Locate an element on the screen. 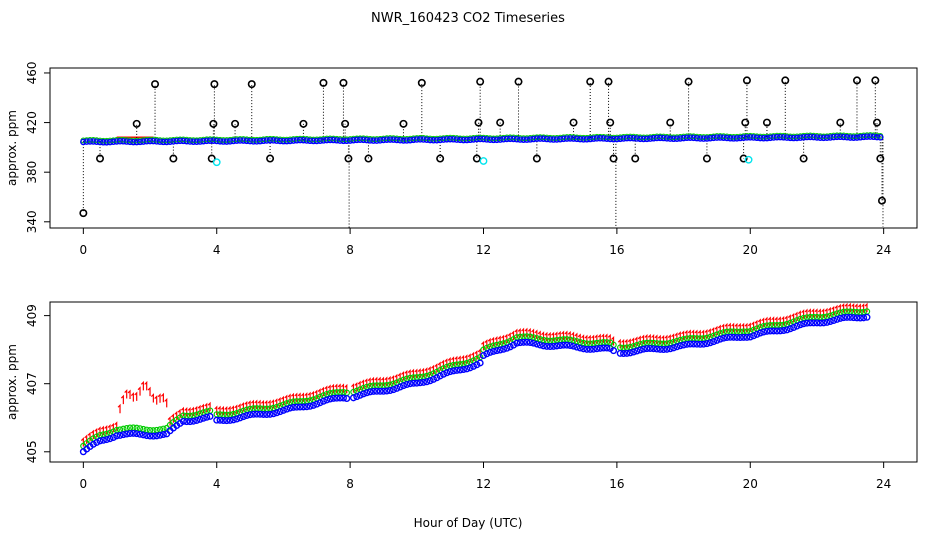 This screenshot has height=540, width=936. top-xtick-label: 0 is located at coordinates (84, 250).